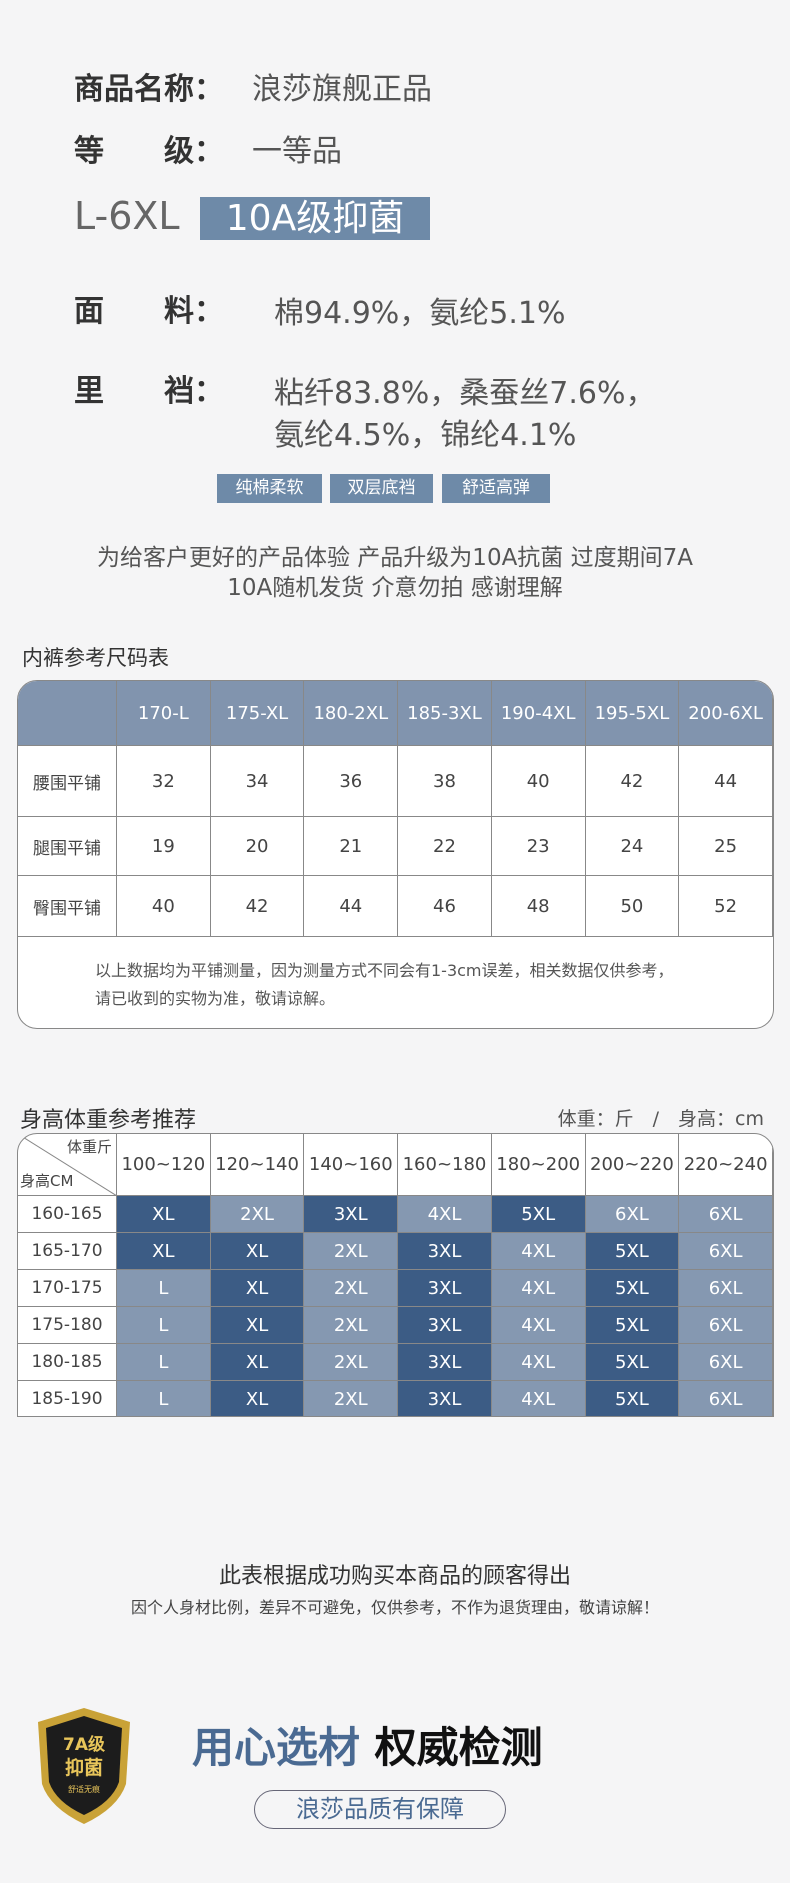  Describe the element at coordinates (726, 781) in the screenshot. I see `cell: 44` at that location.